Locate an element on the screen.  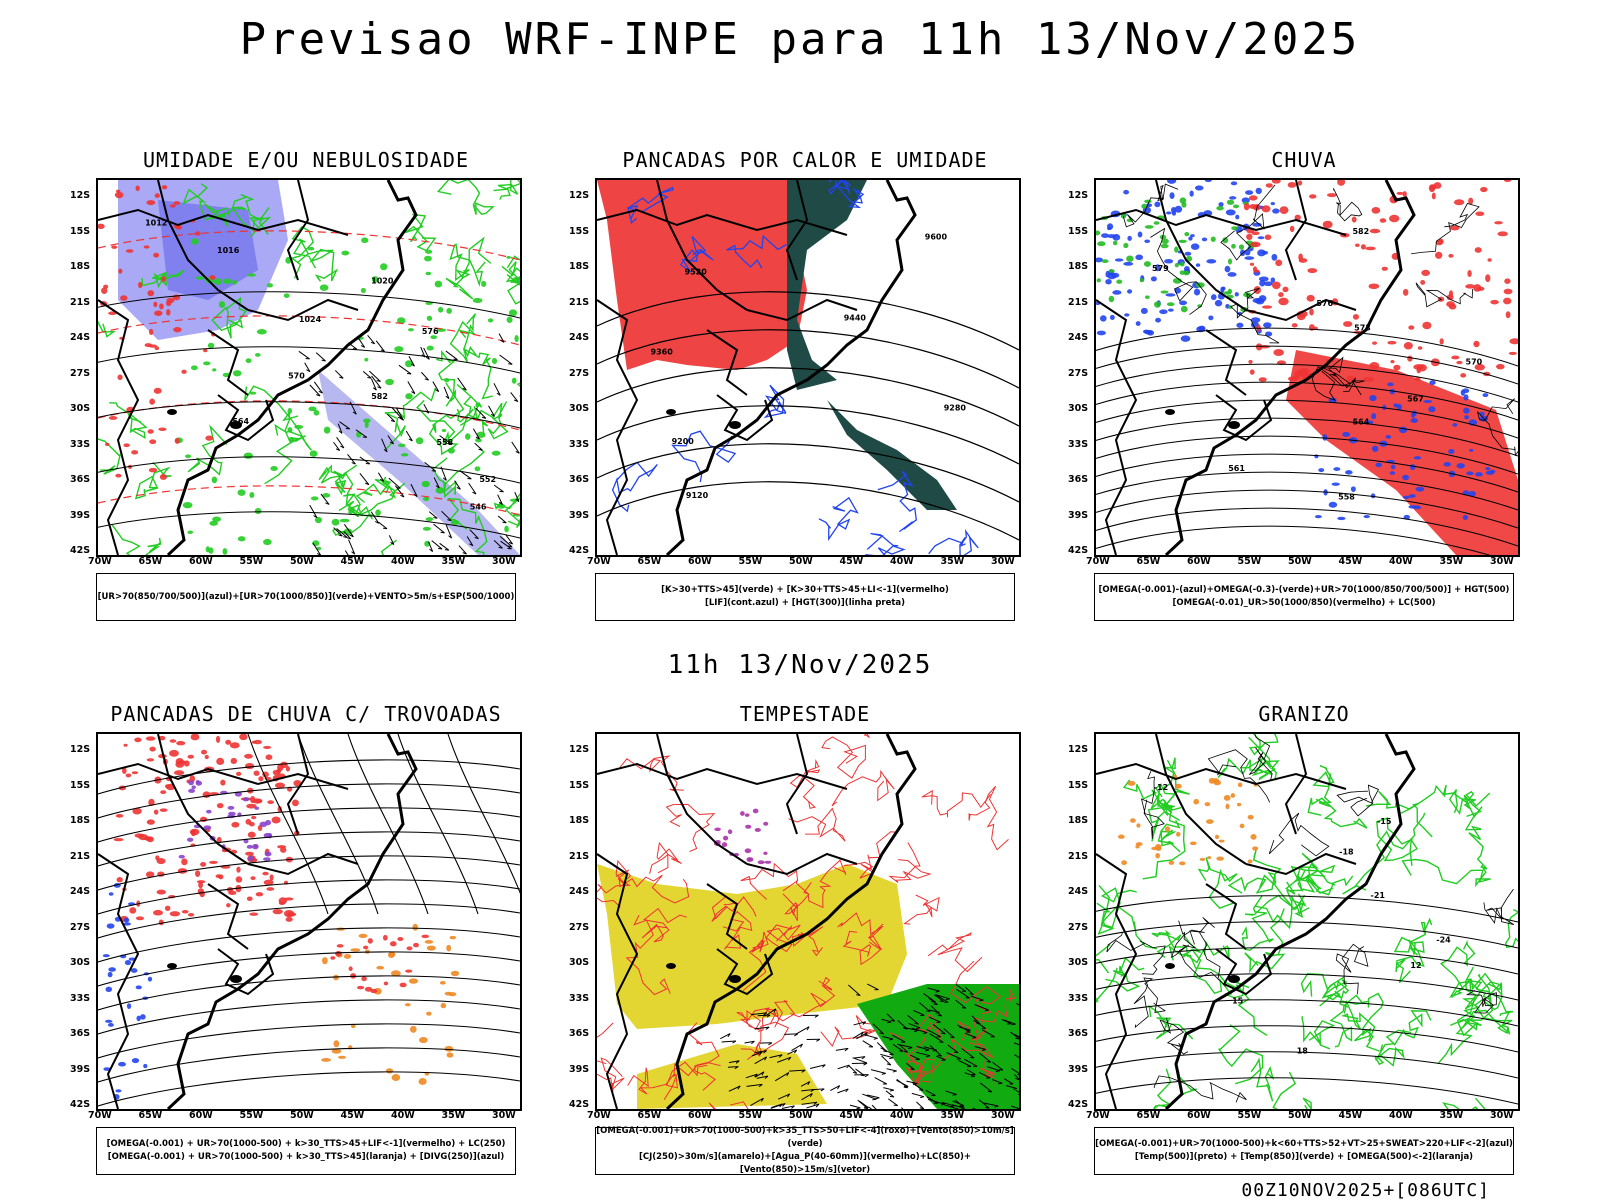
contour-label: 570 is located at coordinates (1474, 361).